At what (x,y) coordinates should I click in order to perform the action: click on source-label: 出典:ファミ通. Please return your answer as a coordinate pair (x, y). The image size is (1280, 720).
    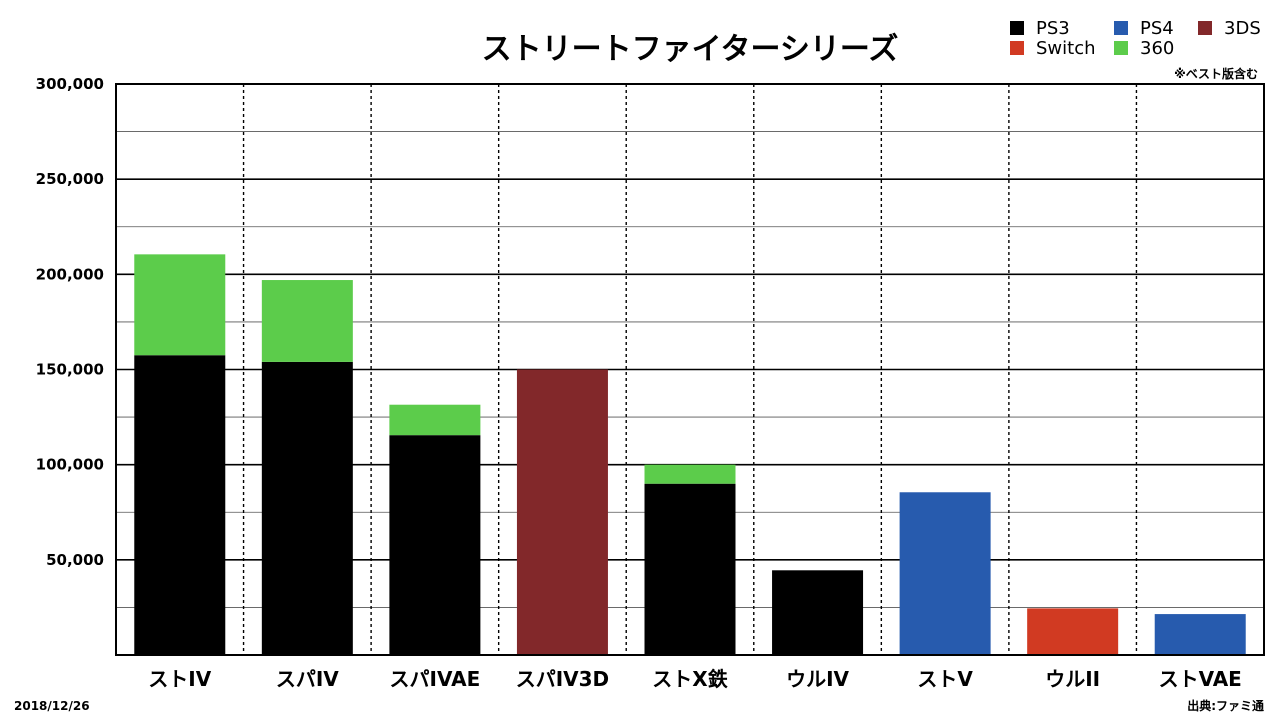
    Looking at the image, I should click on (1225, 705).